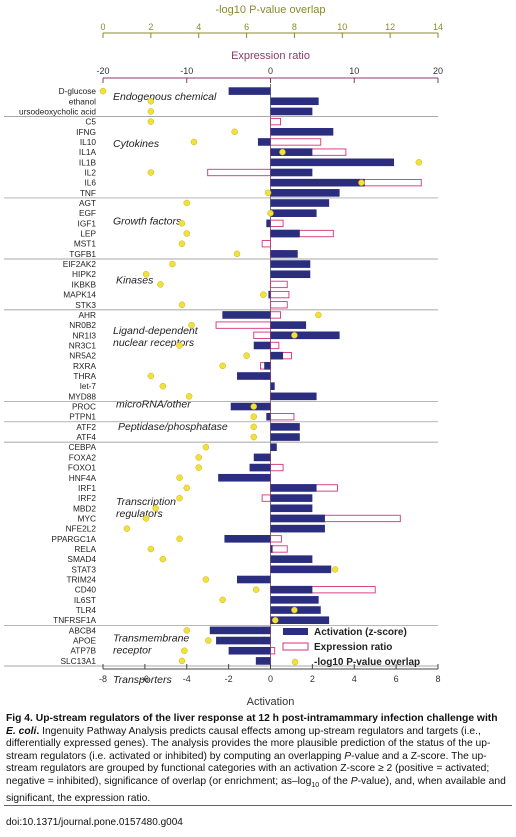  I want to click on expression-tick-label: 10, so click(354, 71).